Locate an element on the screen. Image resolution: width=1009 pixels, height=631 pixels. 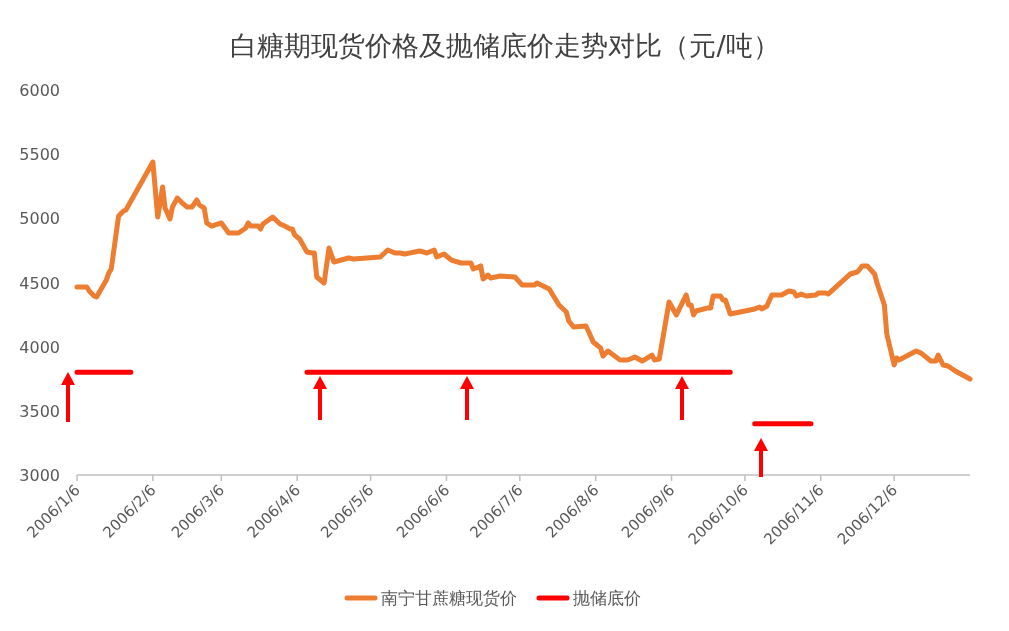
ytick: 4500 is located at coordinates (39, 283).